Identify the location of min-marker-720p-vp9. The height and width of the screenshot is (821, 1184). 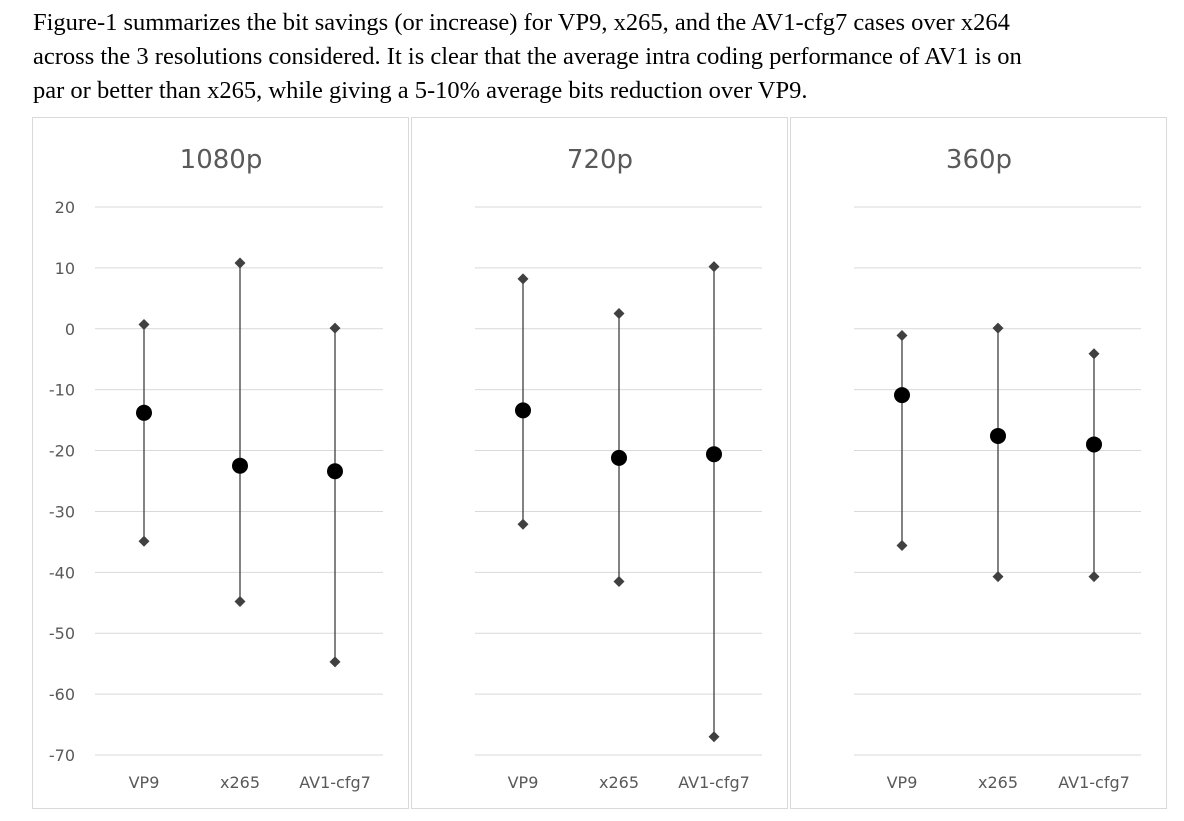
(523, 524).